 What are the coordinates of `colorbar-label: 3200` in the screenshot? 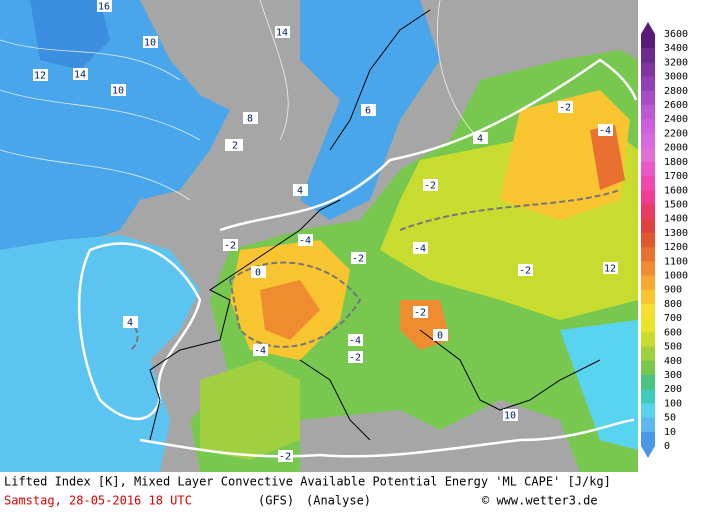 It's located at (676, 62).